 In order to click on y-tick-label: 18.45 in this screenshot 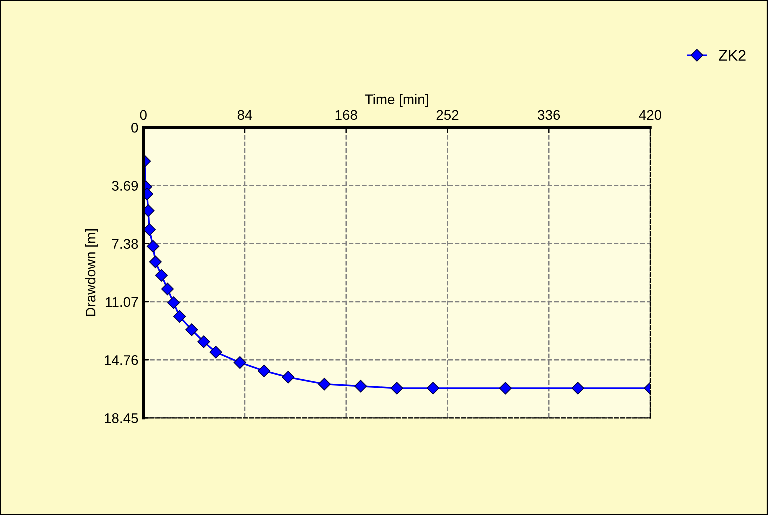, I will do `click(121, 419)`.